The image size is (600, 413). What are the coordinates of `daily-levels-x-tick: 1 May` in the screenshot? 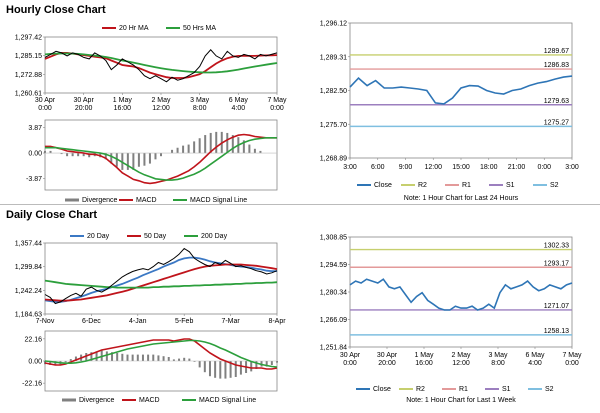 It's located at (424, 355).